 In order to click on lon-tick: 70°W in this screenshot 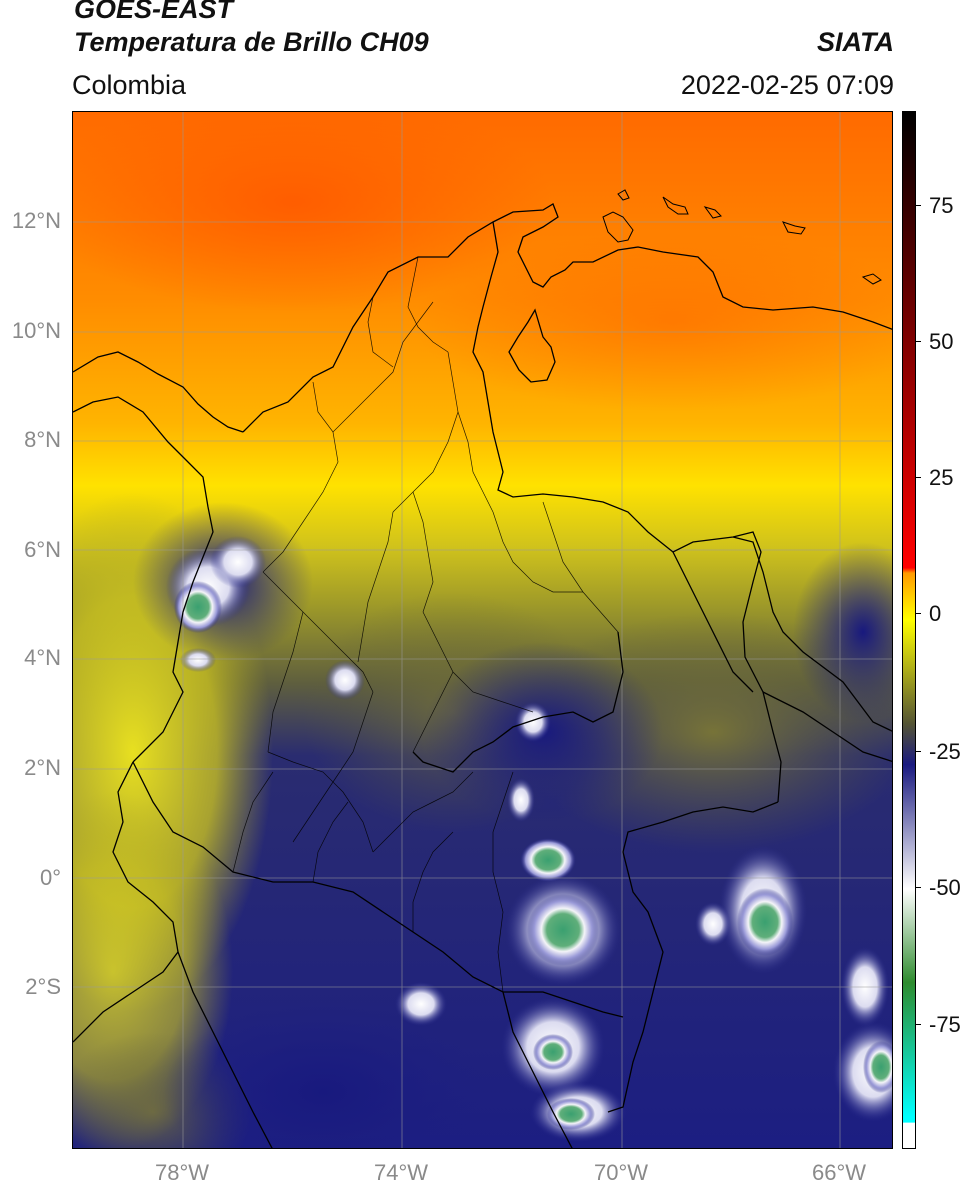, I will do `click(621, 1172)`.